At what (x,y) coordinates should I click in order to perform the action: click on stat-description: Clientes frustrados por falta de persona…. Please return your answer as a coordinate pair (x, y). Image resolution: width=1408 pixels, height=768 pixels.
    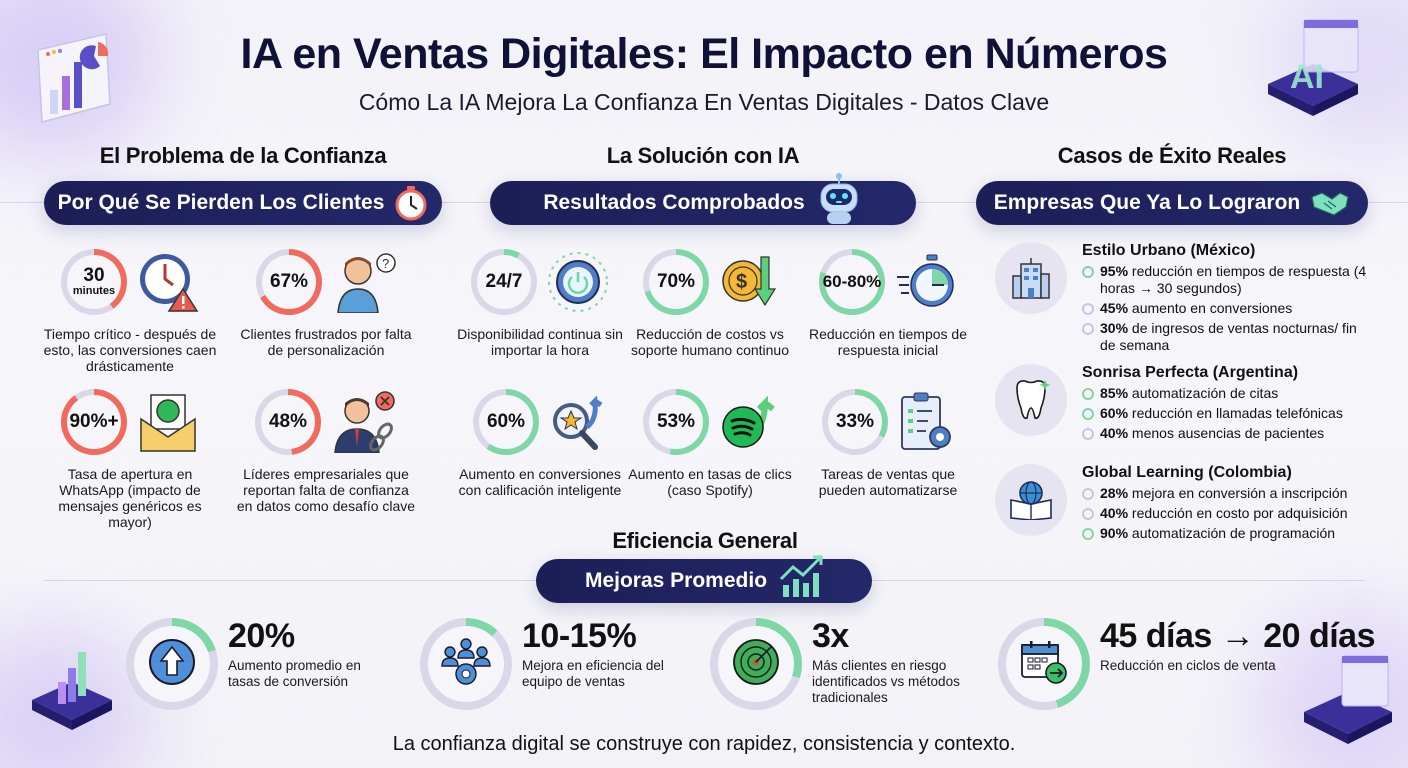
    Looking at the image, I should click on (326, 342).